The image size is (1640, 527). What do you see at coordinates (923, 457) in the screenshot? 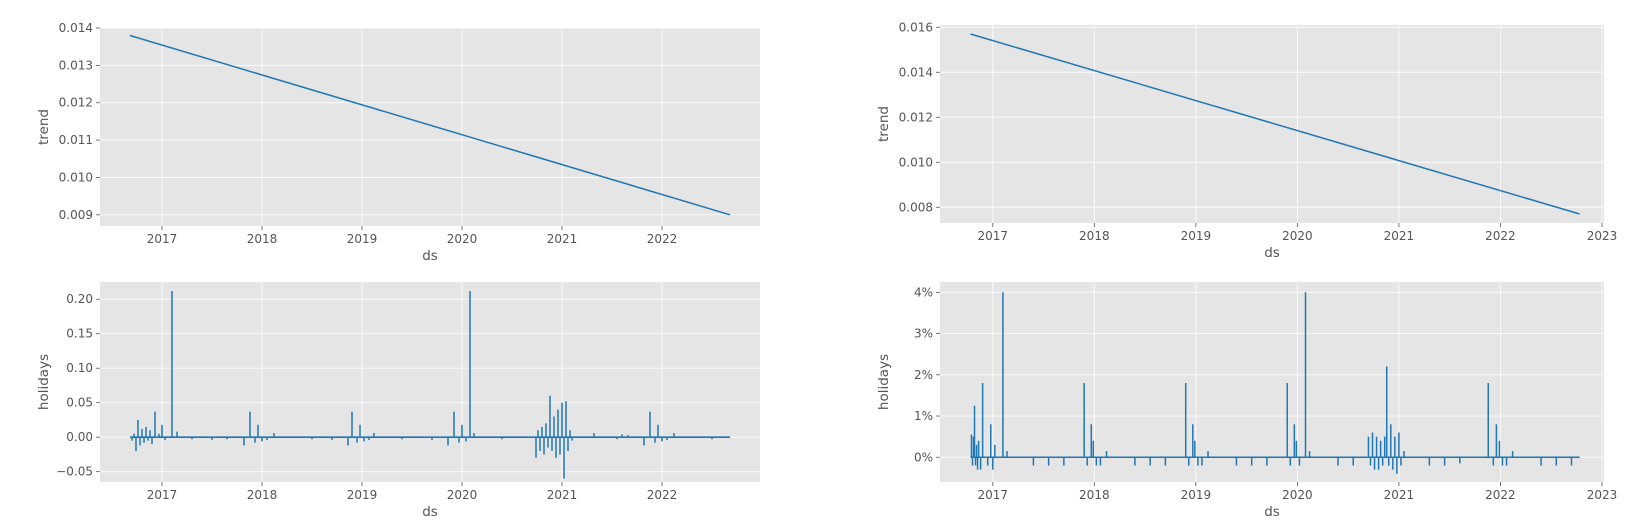
I see `y-tick-label: 0%` at bounding box center [923, 457].